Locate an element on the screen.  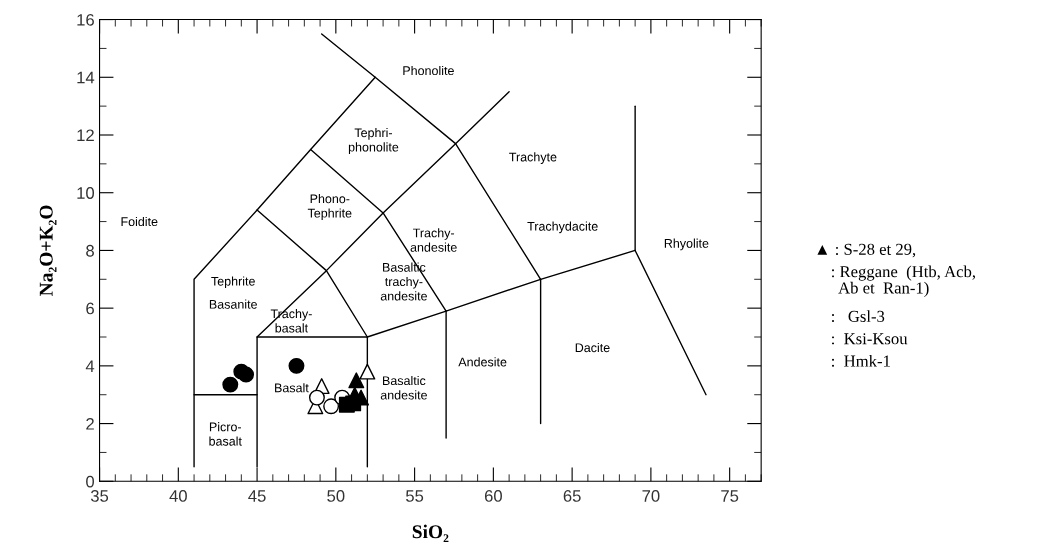
x-tick-label: 75 is located at coordinates (730, 496).